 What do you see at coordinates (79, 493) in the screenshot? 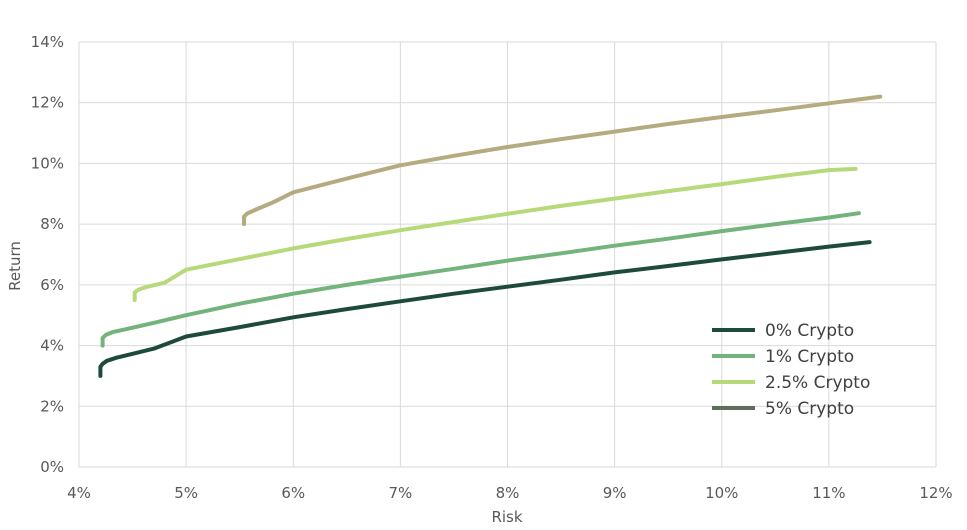
I see `x-tick-label: 4%` at bounding box center [79, 493].